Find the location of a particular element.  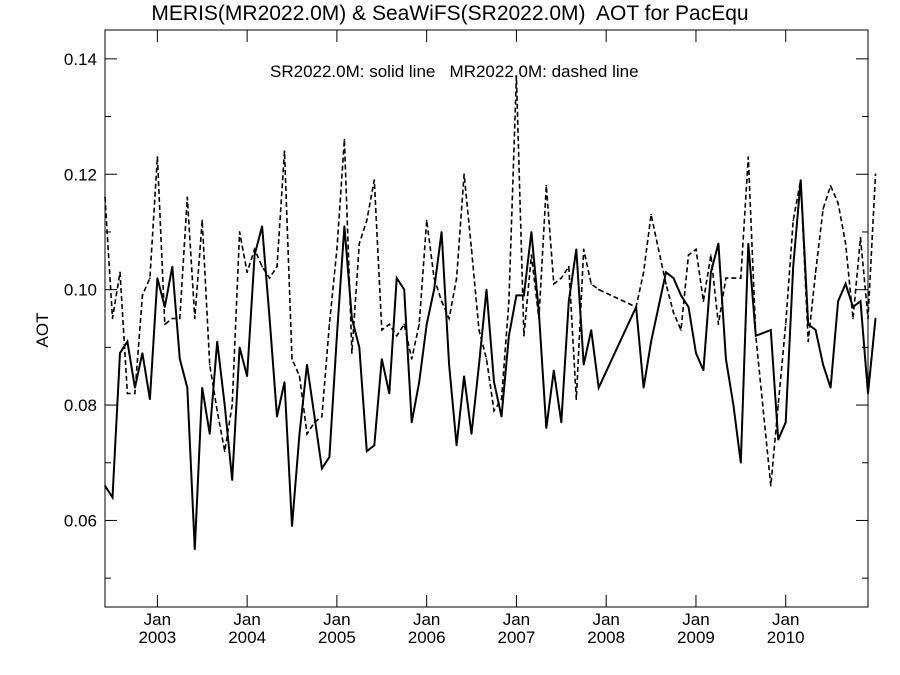

y-tick-label: 0.14 is located at coordinates (80, 59).